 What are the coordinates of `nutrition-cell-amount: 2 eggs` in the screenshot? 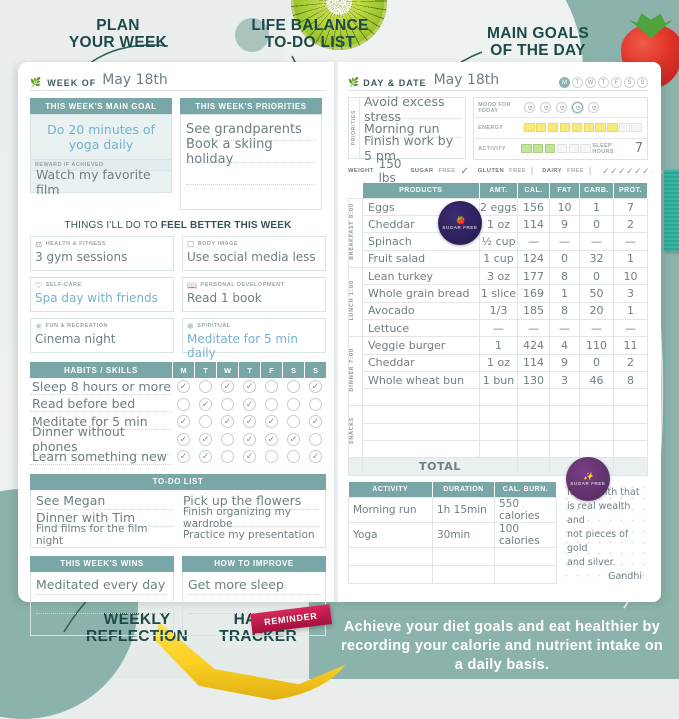 It's located at (498, 207).